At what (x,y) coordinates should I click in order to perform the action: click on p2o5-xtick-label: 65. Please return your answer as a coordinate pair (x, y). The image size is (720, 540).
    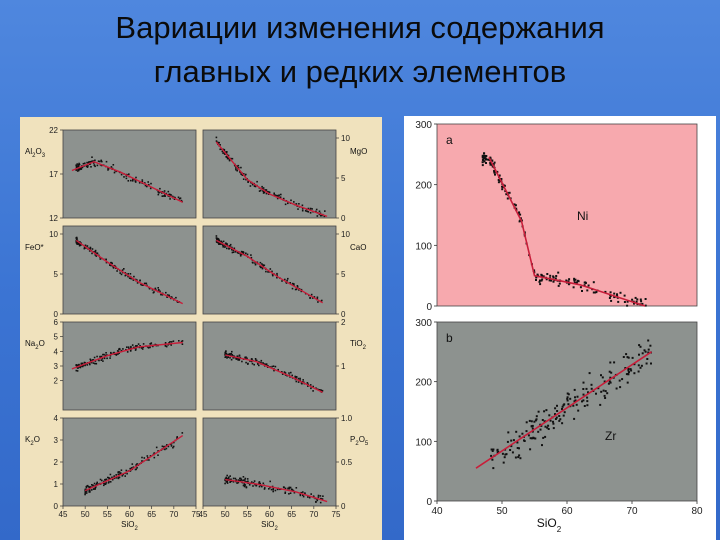
    Looking at the image, I should click on (291, 514).